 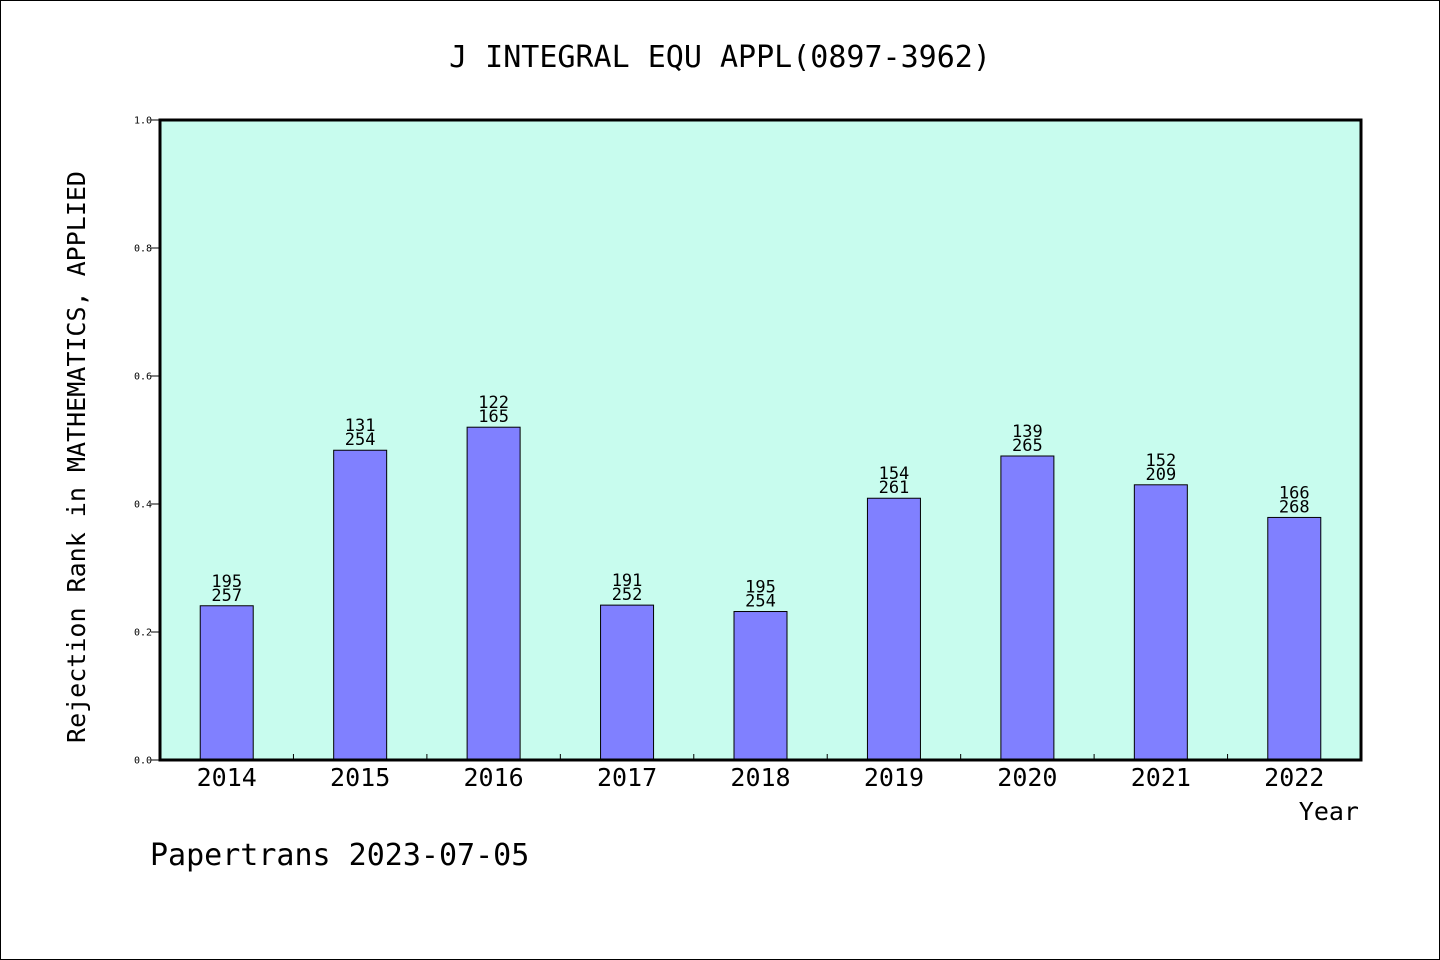 What do you see at coordinates (894, 777) in the screenshot?
I see `x-tick-label: 2019` at bounding box center [894, 777].